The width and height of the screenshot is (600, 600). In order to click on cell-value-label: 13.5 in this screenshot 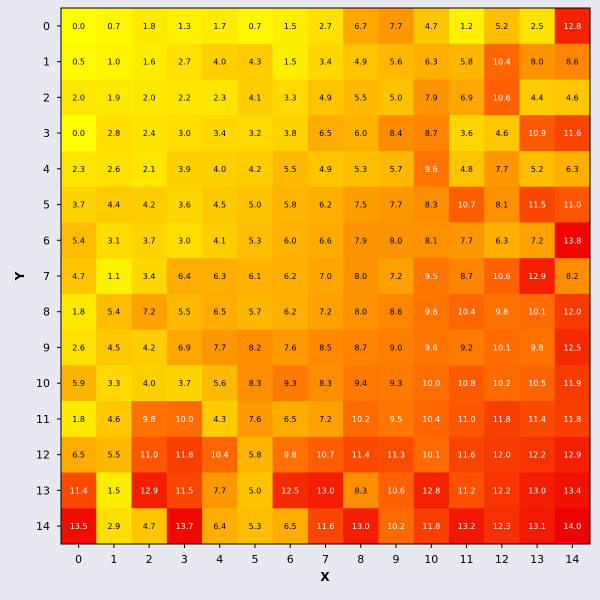, I will do `click(79, 526)`.